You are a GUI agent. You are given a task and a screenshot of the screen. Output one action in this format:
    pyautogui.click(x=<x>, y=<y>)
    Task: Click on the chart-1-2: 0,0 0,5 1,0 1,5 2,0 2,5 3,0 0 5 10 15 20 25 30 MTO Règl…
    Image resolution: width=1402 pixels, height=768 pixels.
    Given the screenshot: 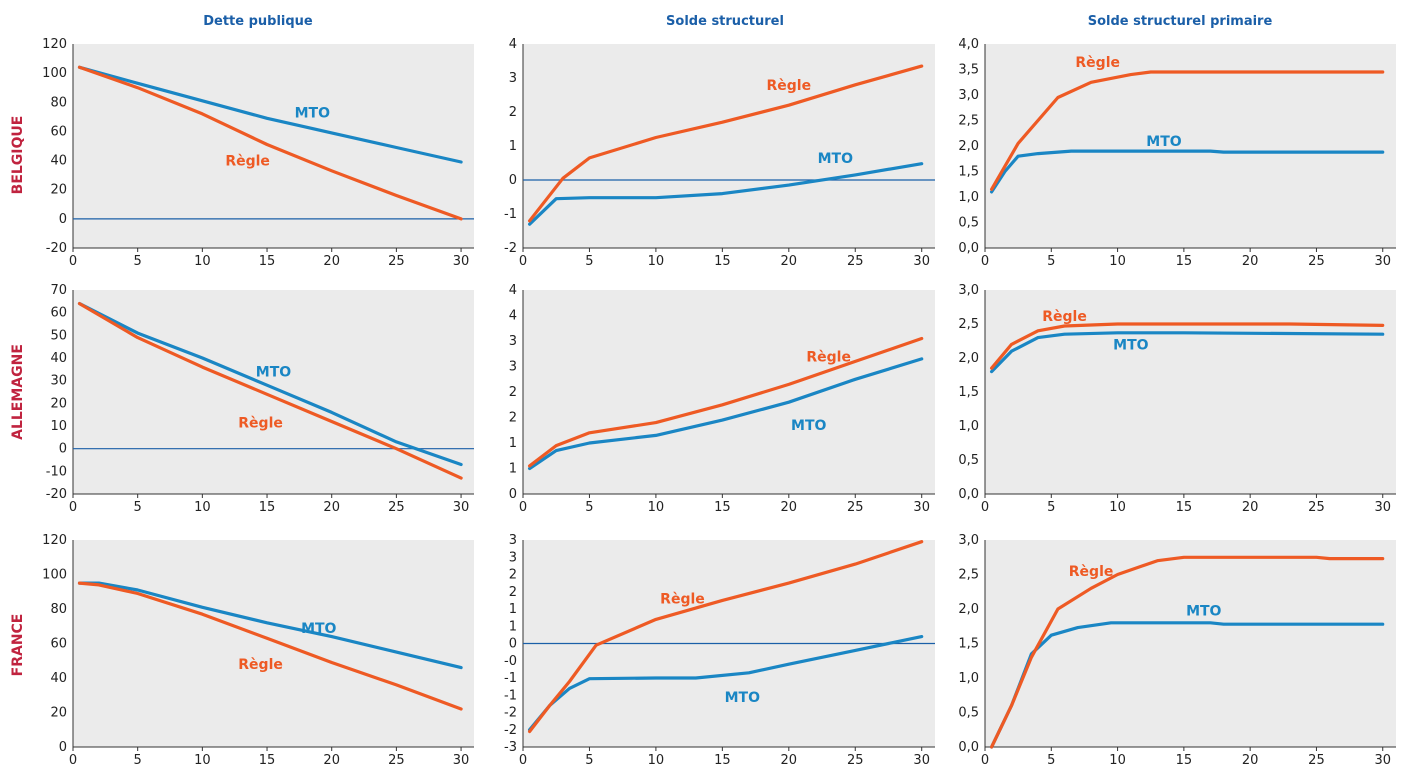 What is the action you would take?
    pyautogui.click(x=1177, y=399)
    